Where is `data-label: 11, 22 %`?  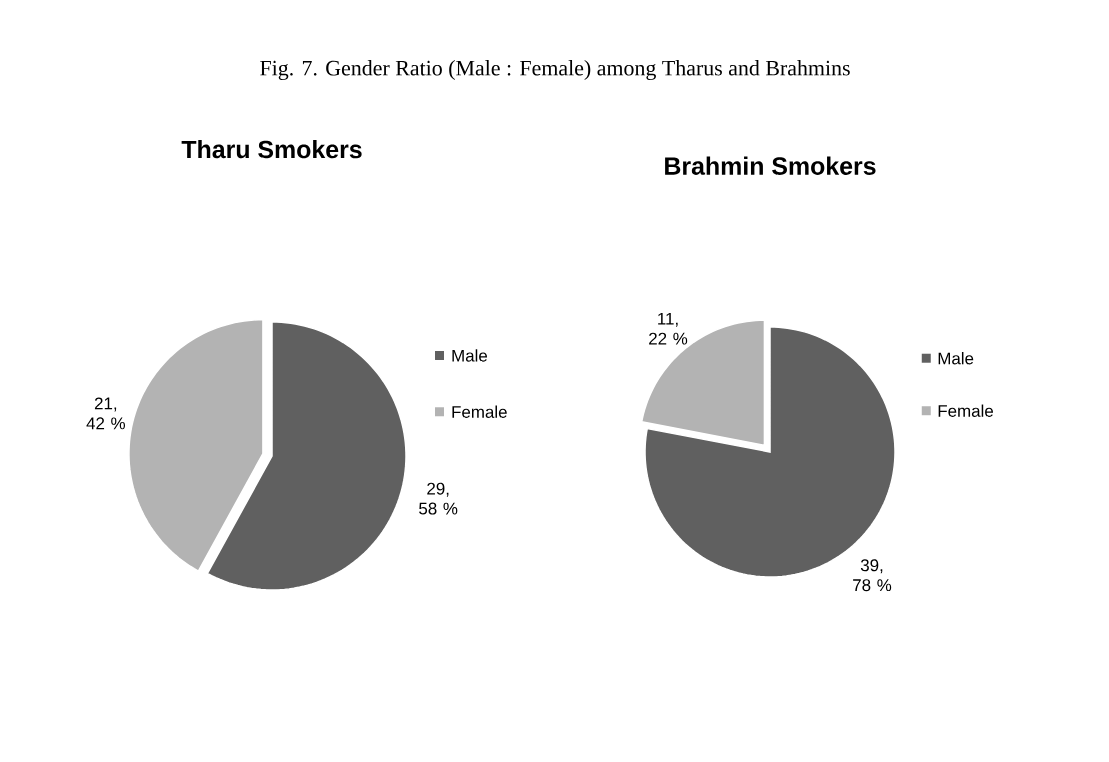 data-label: 11, 22 % is located at coordinates (668, 328).